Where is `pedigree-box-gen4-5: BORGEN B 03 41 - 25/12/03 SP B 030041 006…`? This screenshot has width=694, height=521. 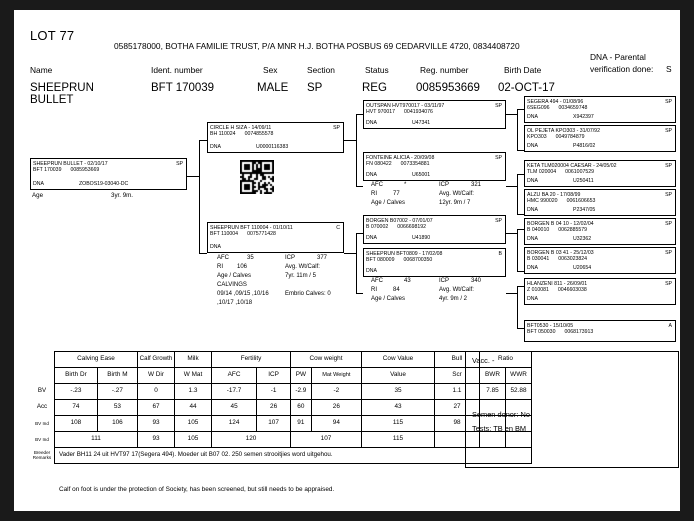
pedigree-box-gen4-5: BORGEN B 03 41 - 25/12/03 SP B 030041 006… is located at coordinates (600, 260).